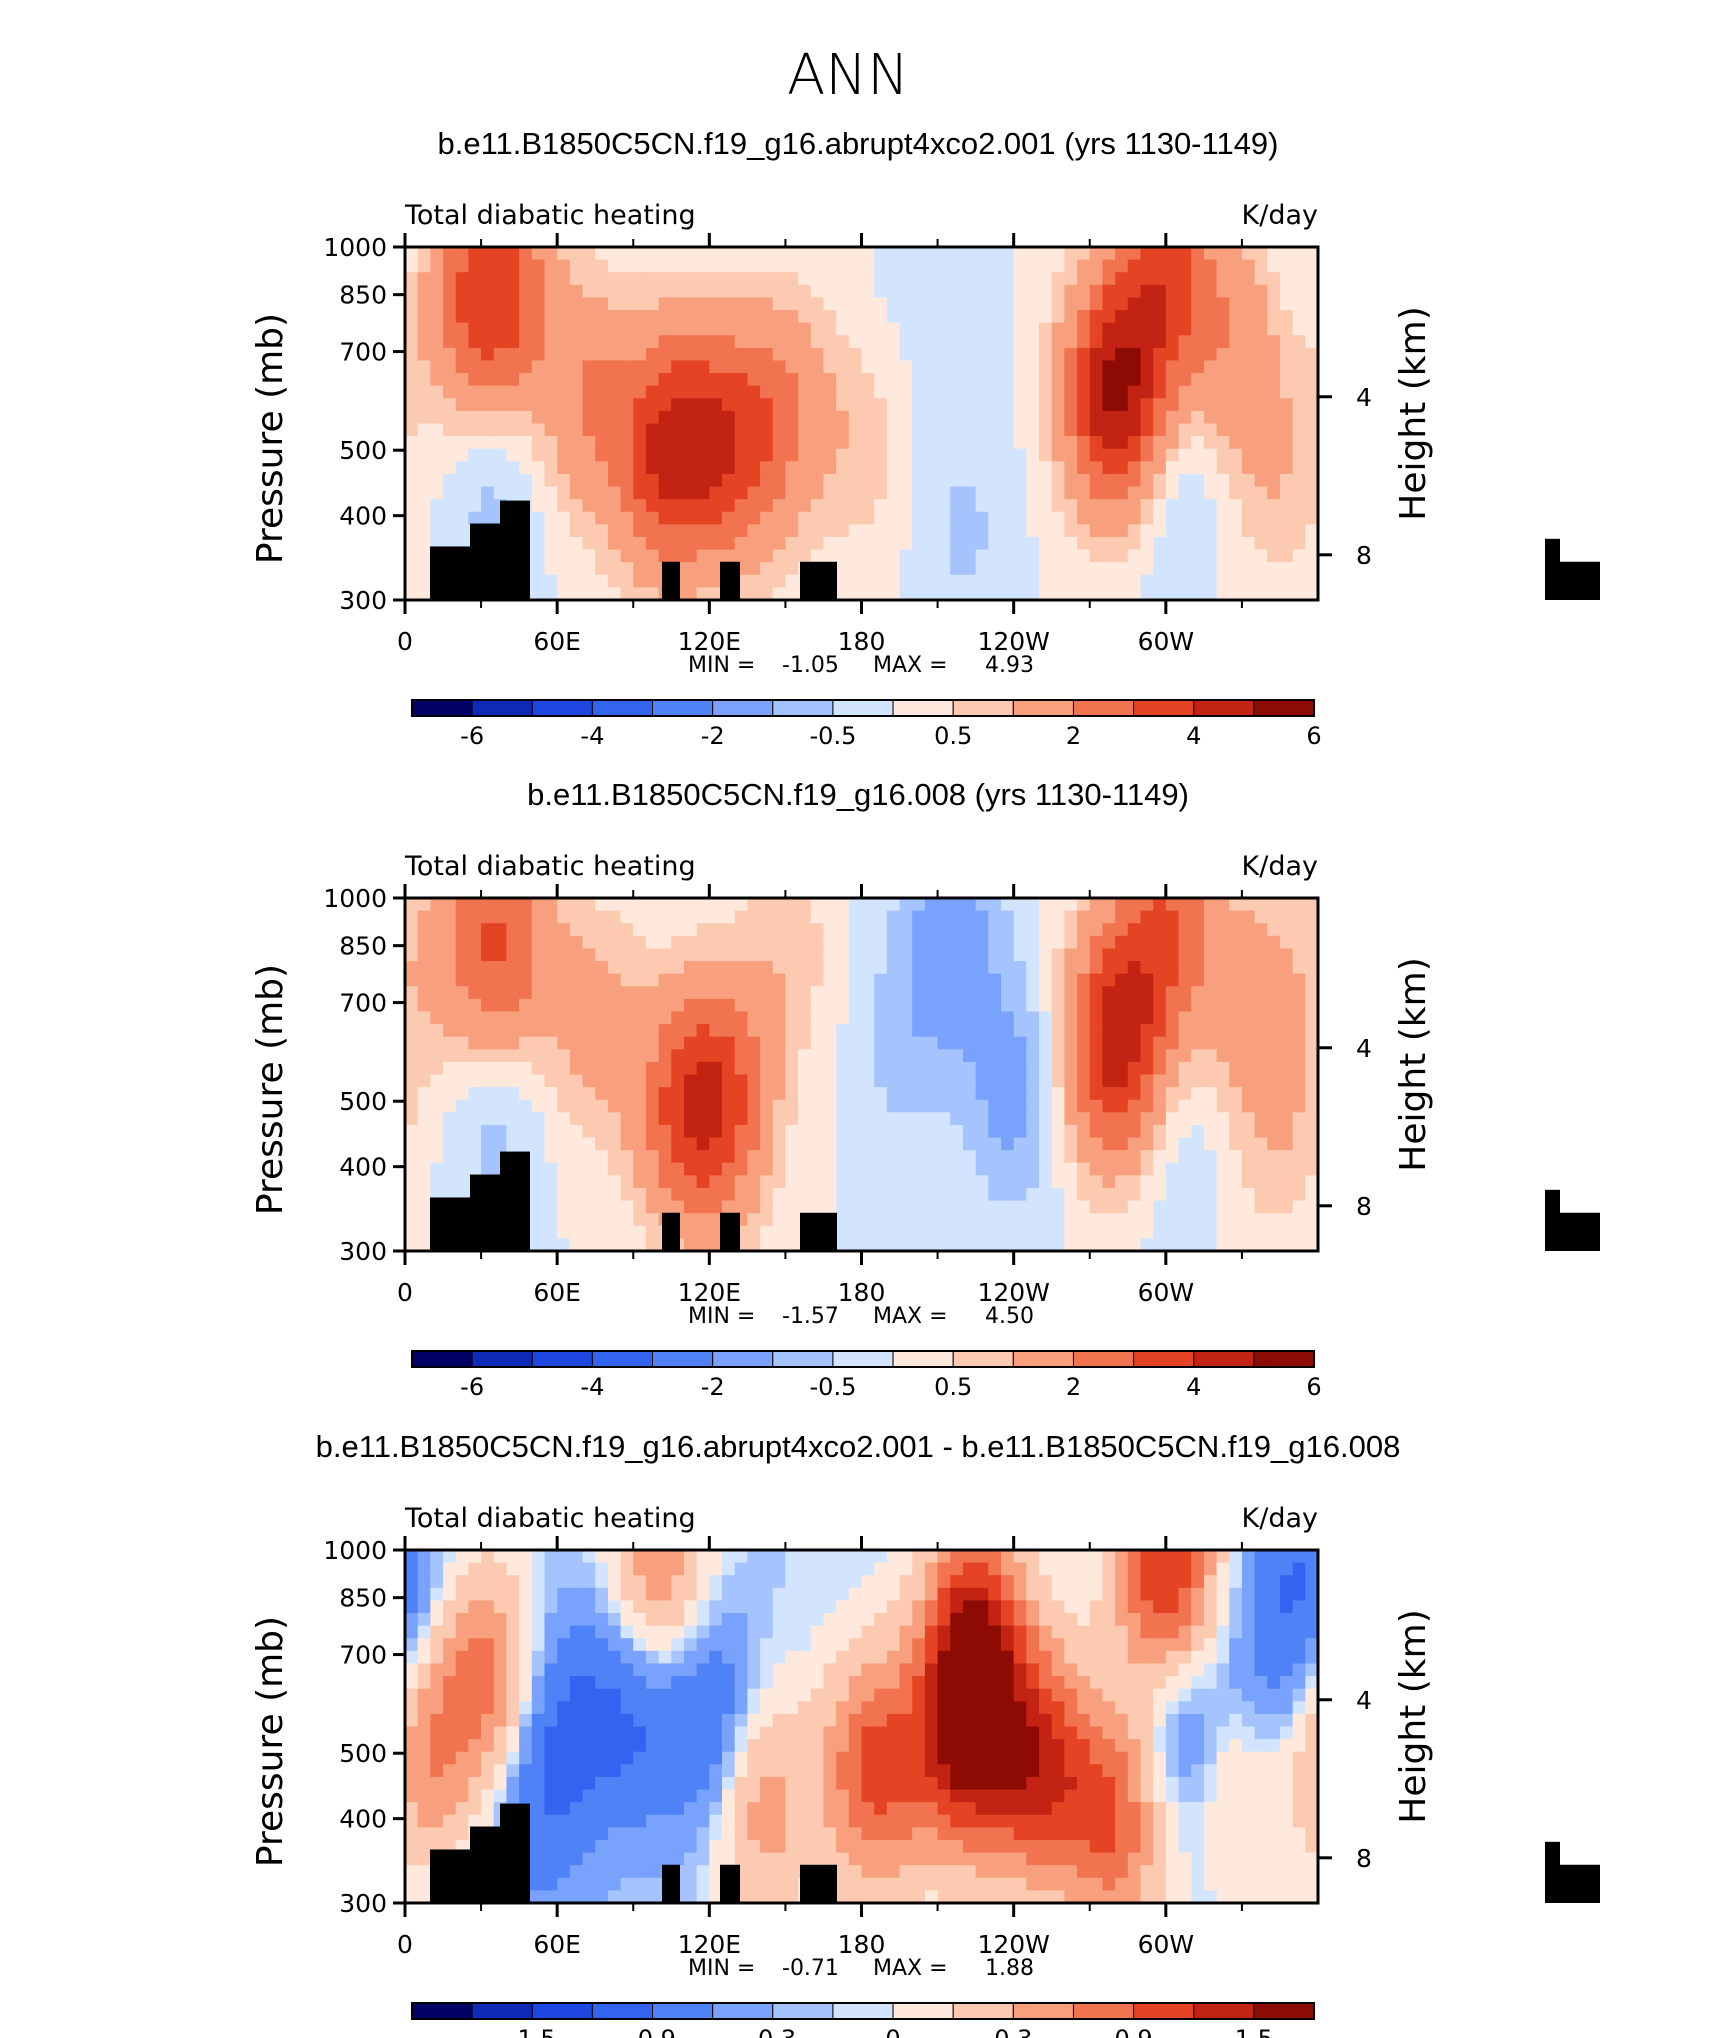  What do you see at coordinates (721, 1316) in the screenshot?
I see `min-label: MIN =` at bounding box center [721, 1316].